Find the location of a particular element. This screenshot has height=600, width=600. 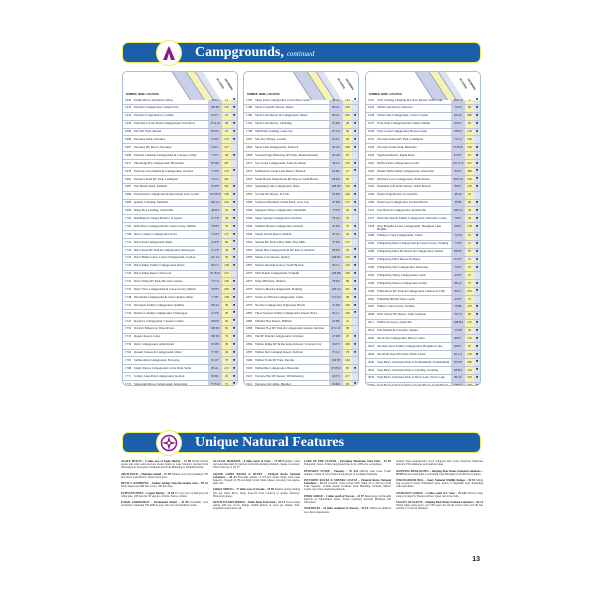

page-grid: 47 F9 is located at coordinates (215, 312).